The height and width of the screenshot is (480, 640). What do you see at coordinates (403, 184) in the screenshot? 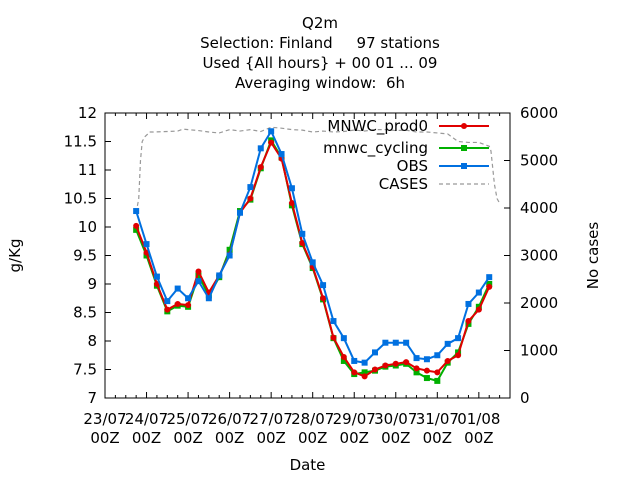
I see `legend-label: CASES` at bounding box center [403, 184].